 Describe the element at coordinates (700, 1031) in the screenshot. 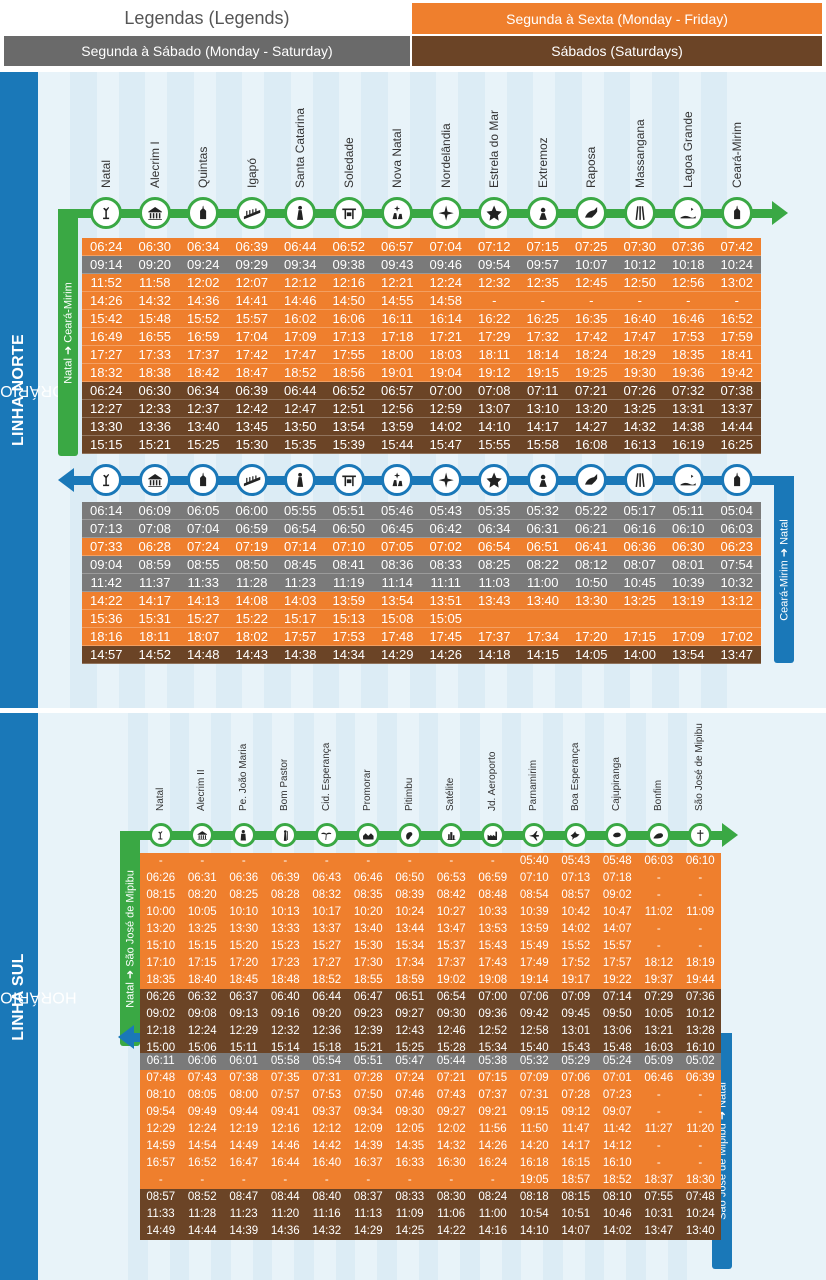

I see `time-cell: 13:28` at that location.